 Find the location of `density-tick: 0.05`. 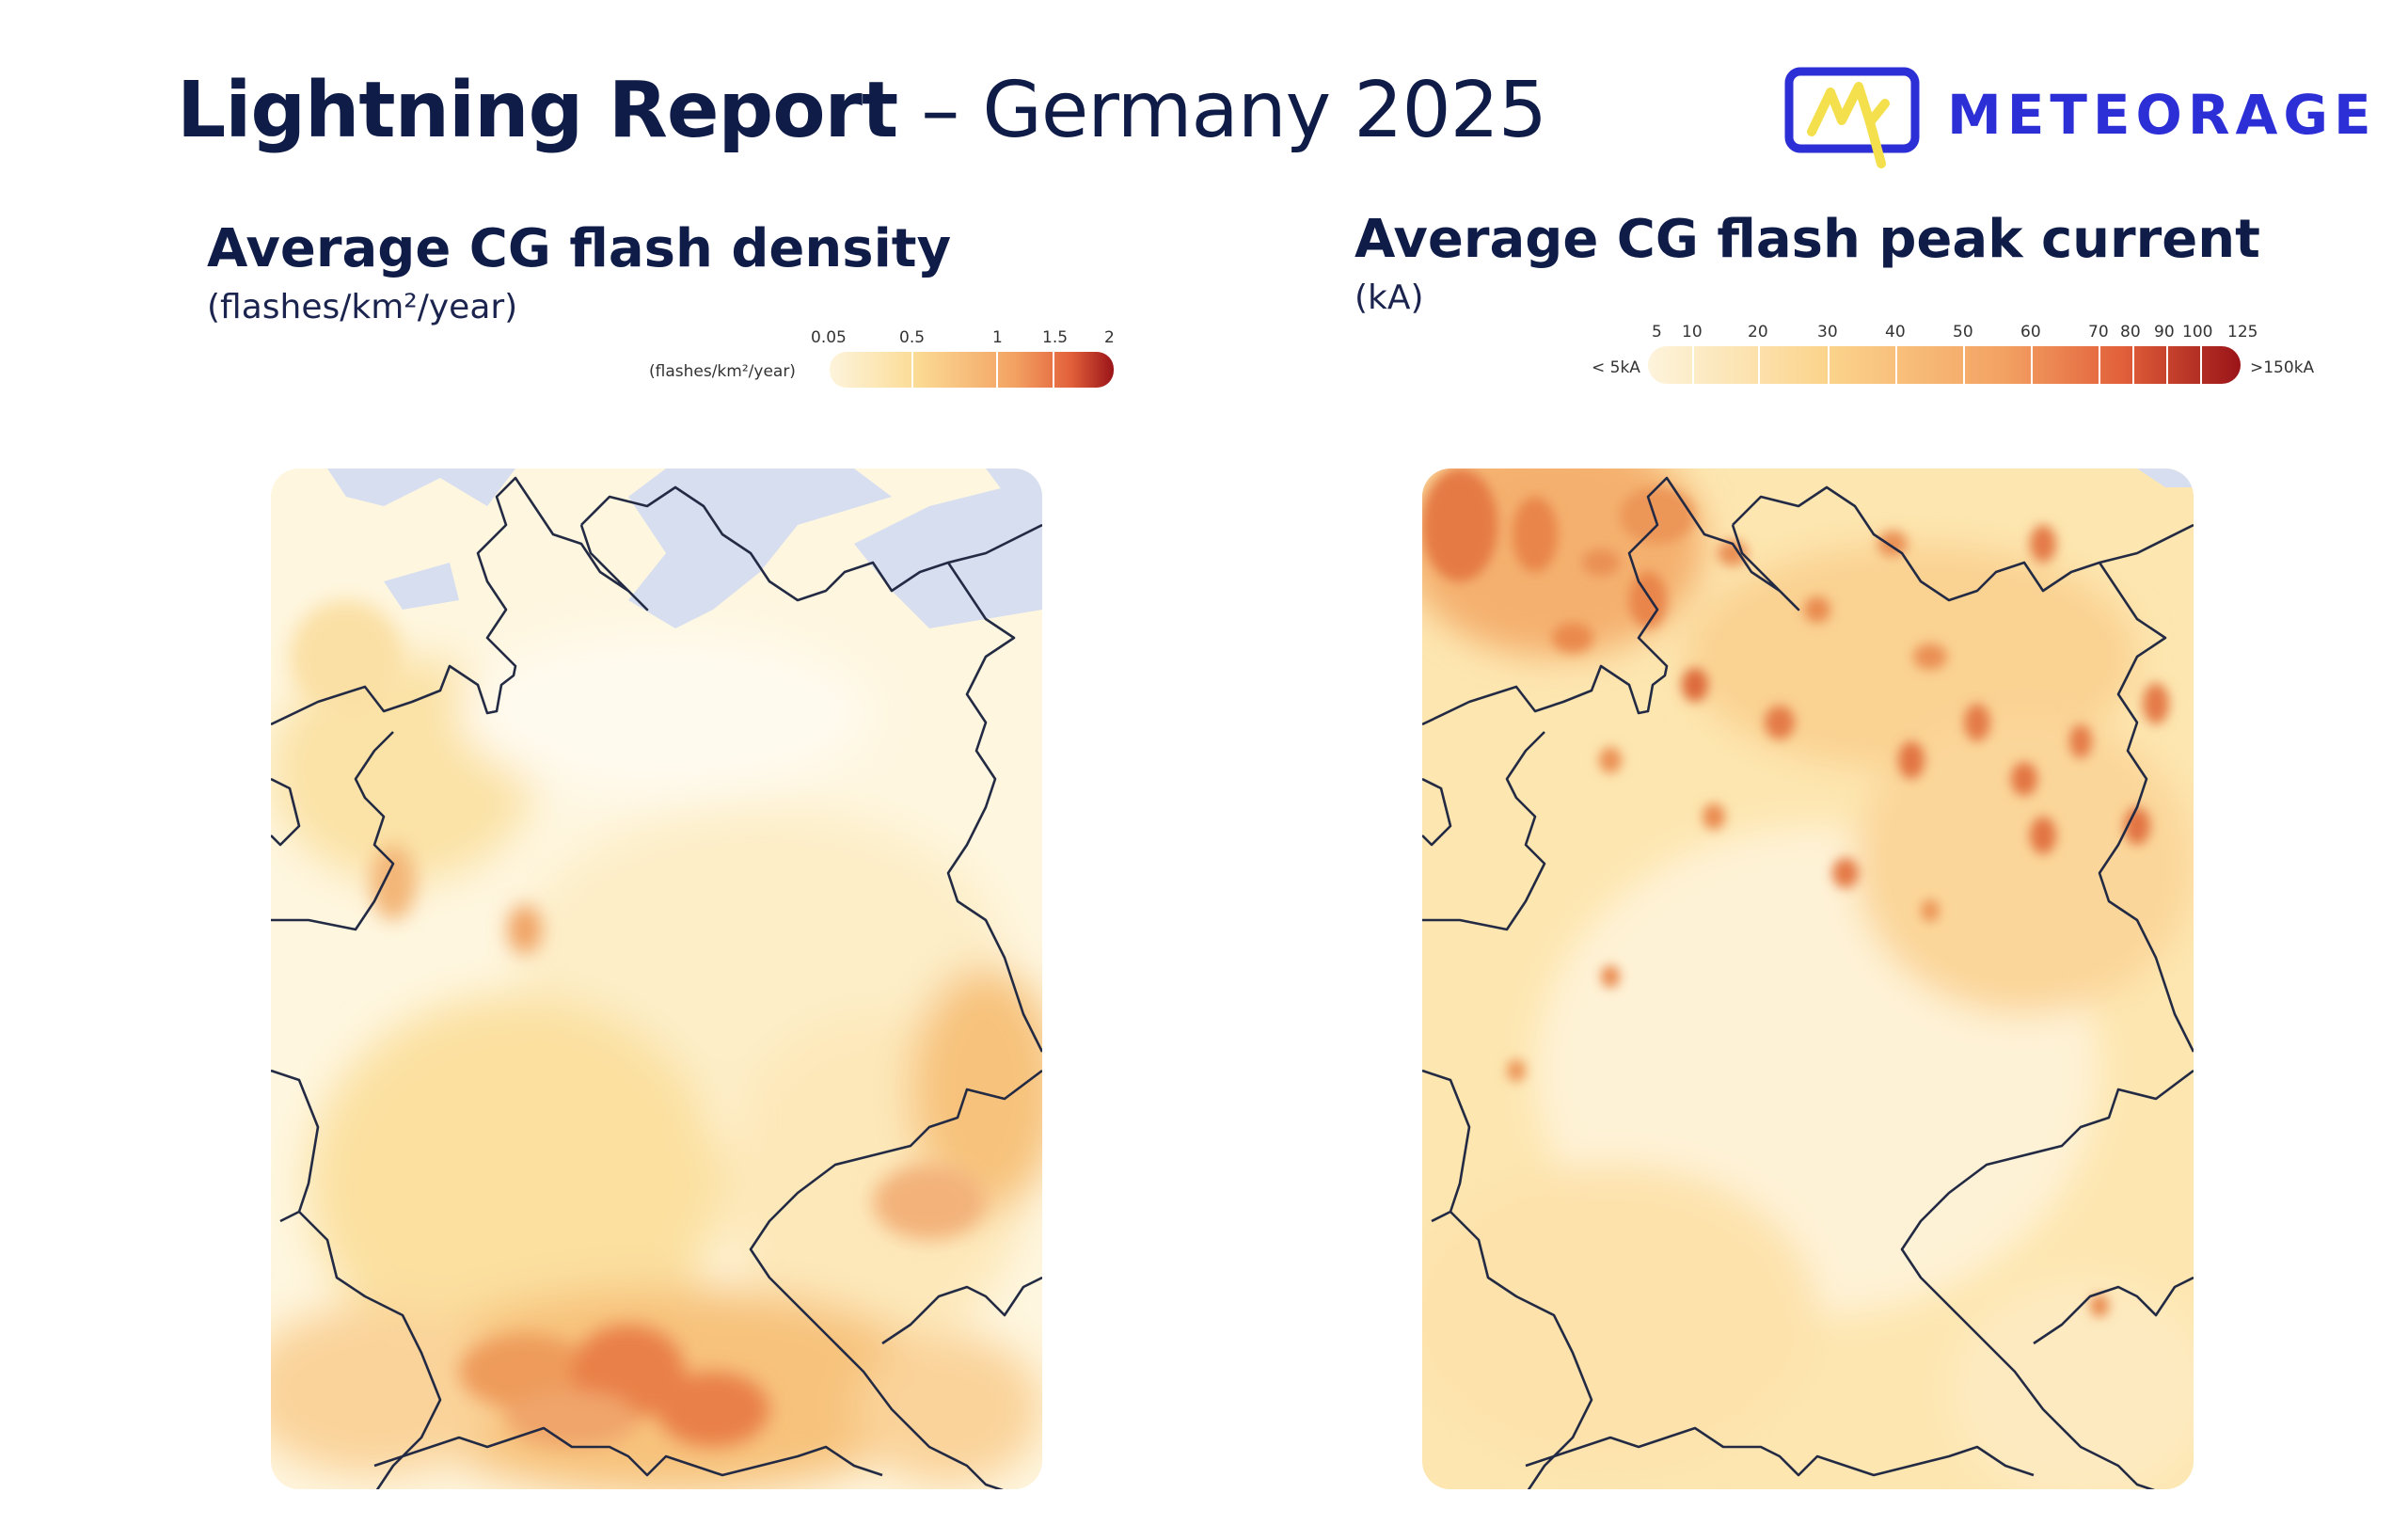

density-tick: 0.05 is located at coordinates (829, 337).